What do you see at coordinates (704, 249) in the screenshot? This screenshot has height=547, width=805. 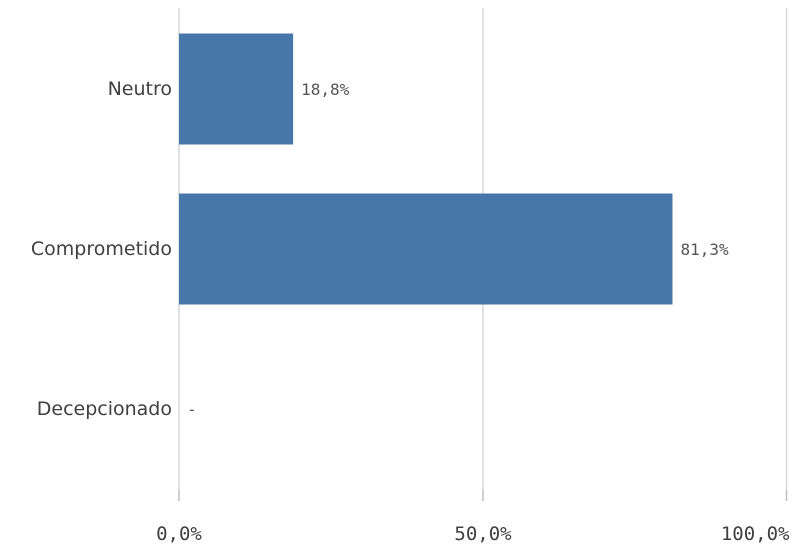 I see `value-label-comprometido: 81,3%` at bounding box center [704, 249].